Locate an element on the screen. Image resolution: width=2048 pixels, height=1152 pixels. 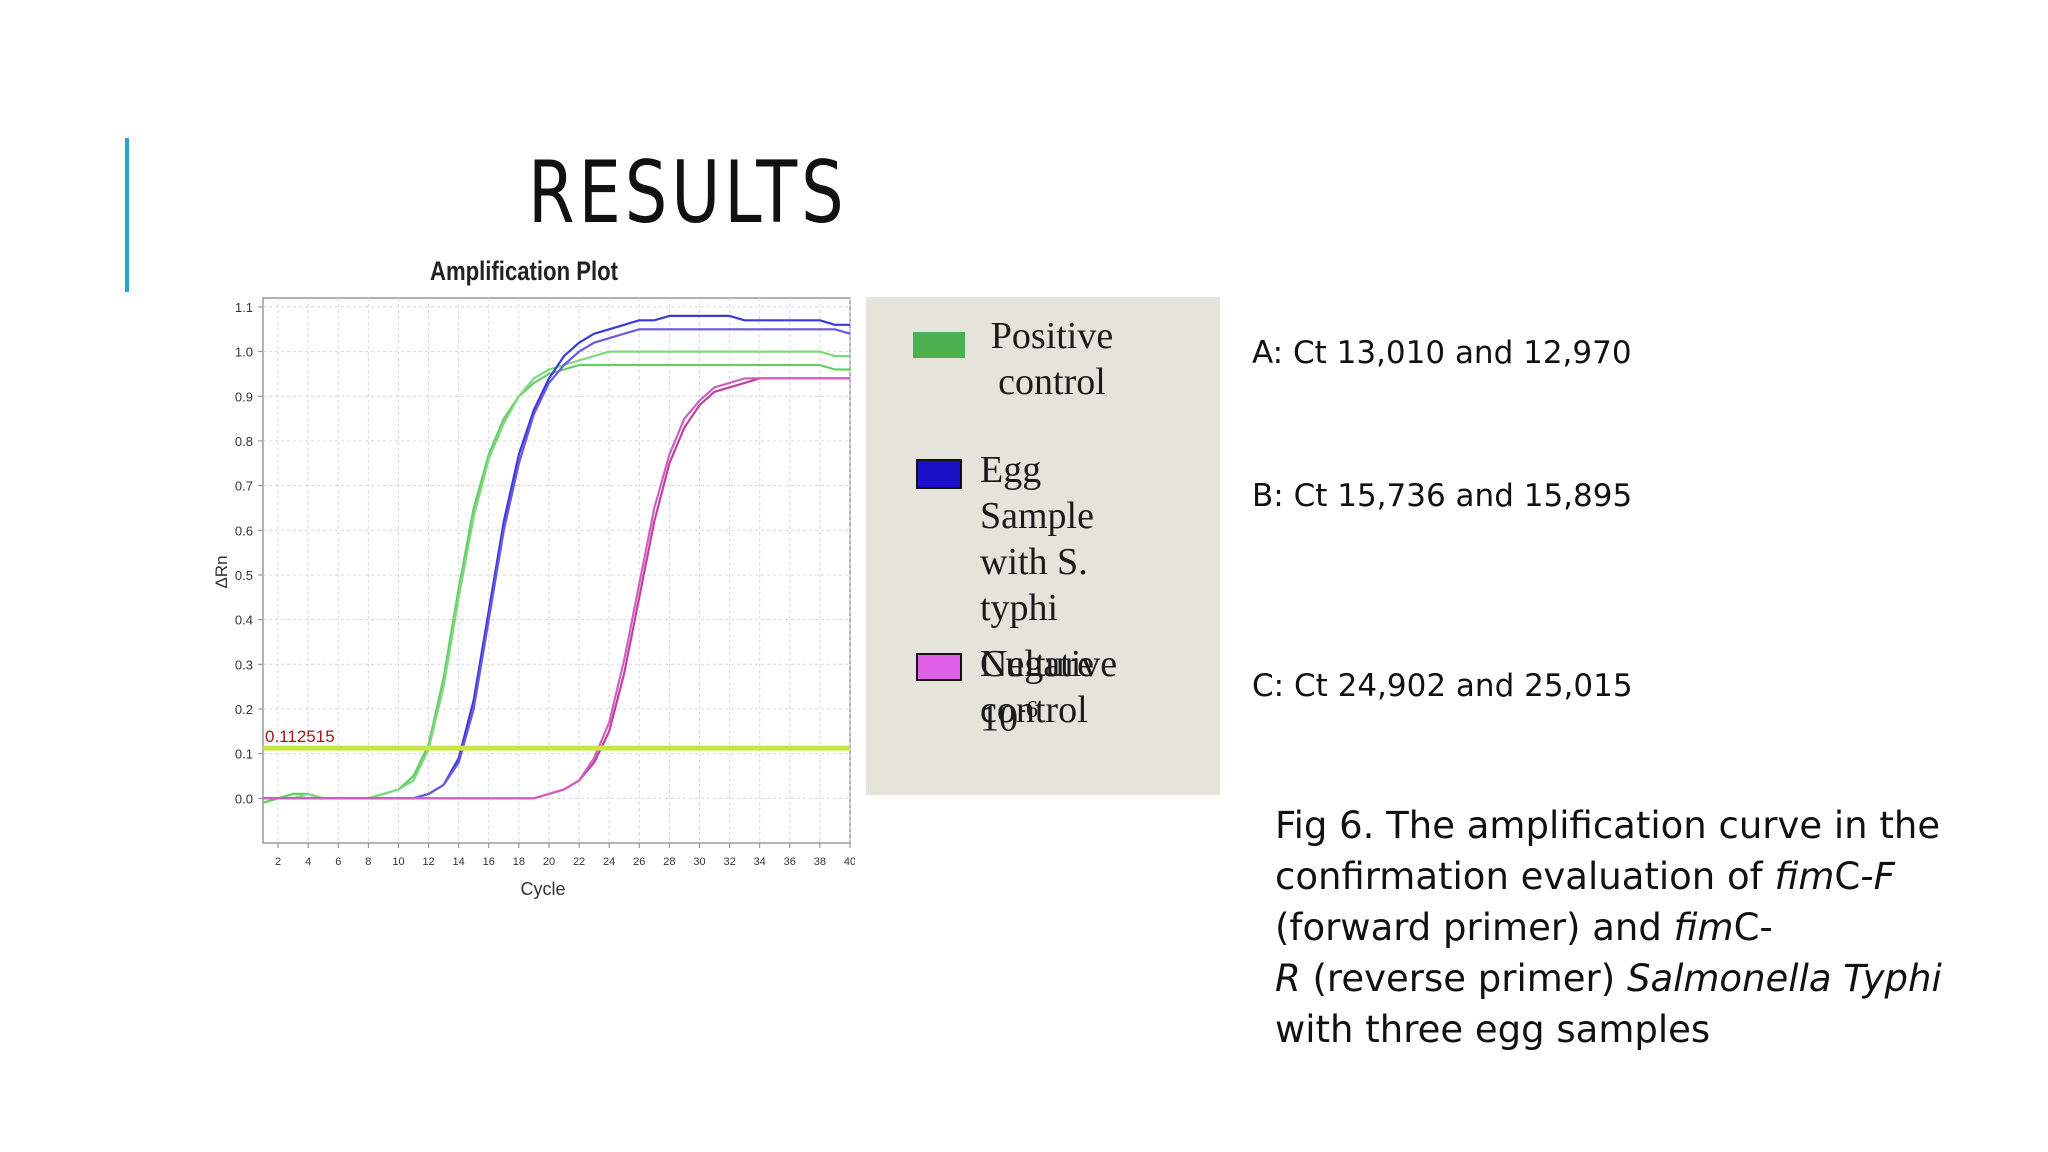
y-tick-label: 1.1 is located at coordinates (244, 307).